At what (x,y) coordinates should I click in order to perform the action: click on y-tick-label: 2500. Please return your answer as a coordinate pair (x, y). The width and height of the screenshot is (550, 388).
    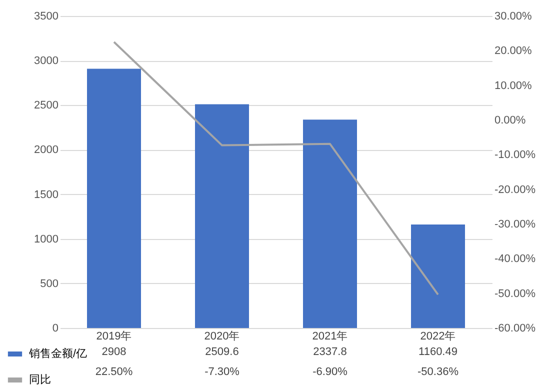
    Looking at the image, I should click on (46, 106).